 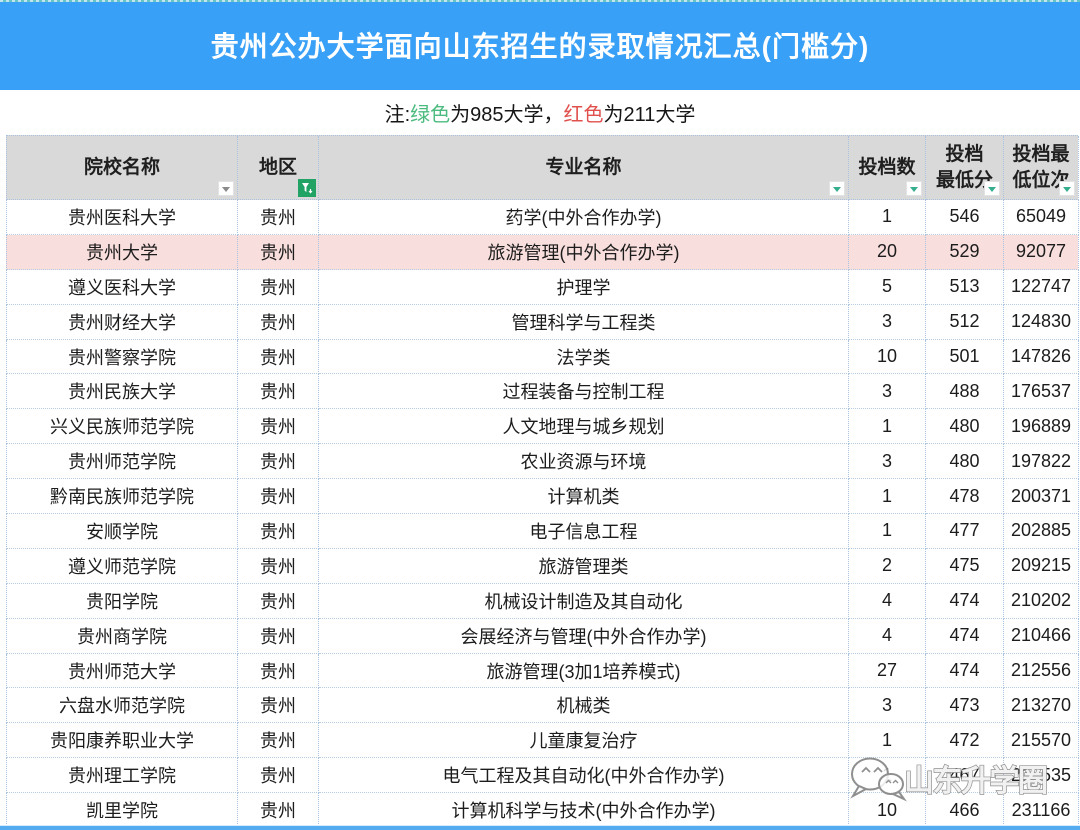 I want to click on school-cell: 贵州师范学院, so click(x=122, y=462).